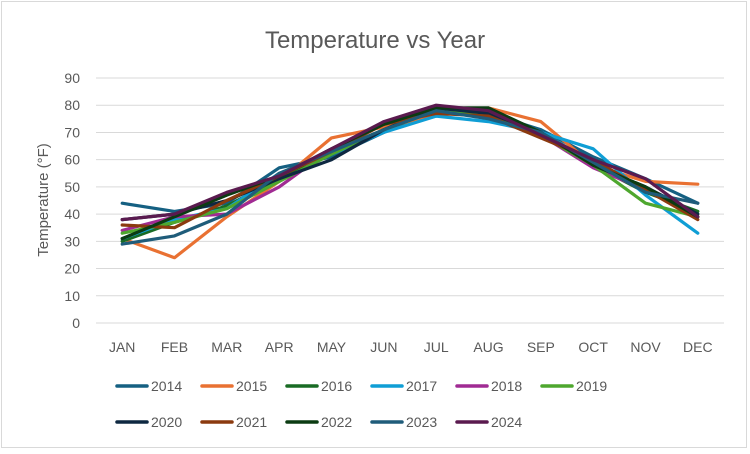  I want to click on legend-item-2014: 2014, so click(148, 386).